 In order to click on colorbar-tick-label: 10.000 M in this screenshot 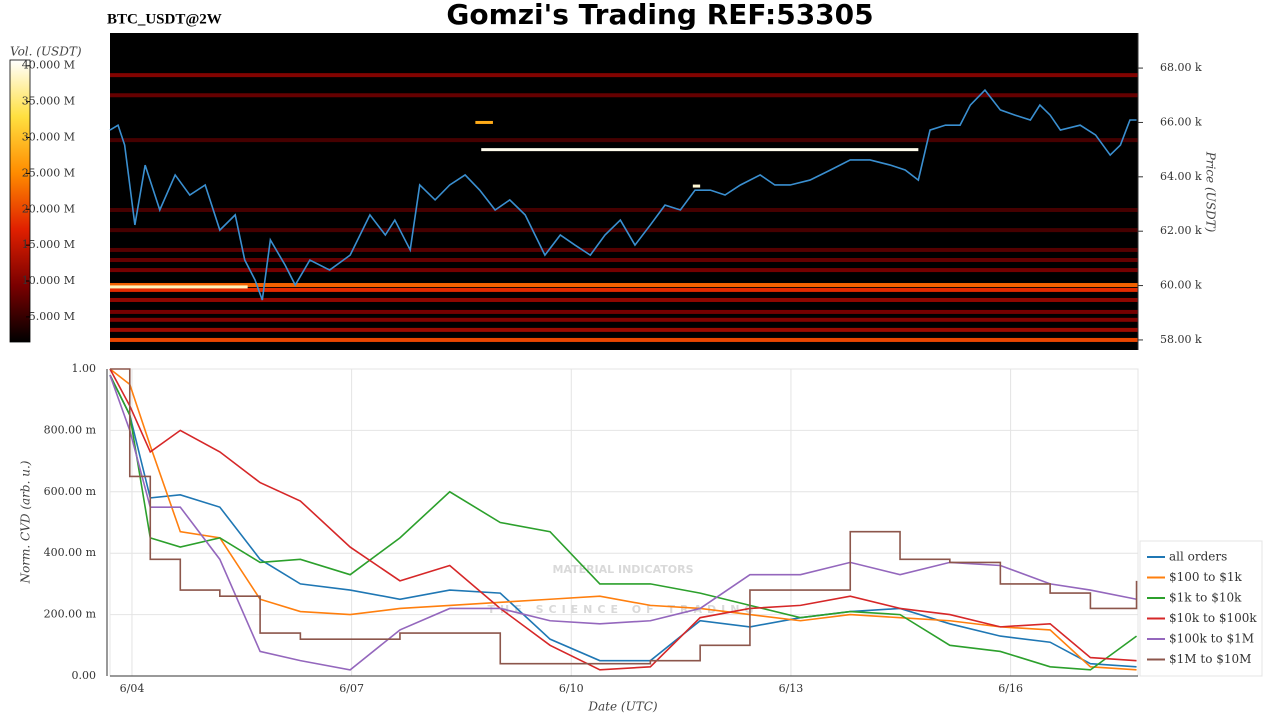, I will do `click(48, 280)`.